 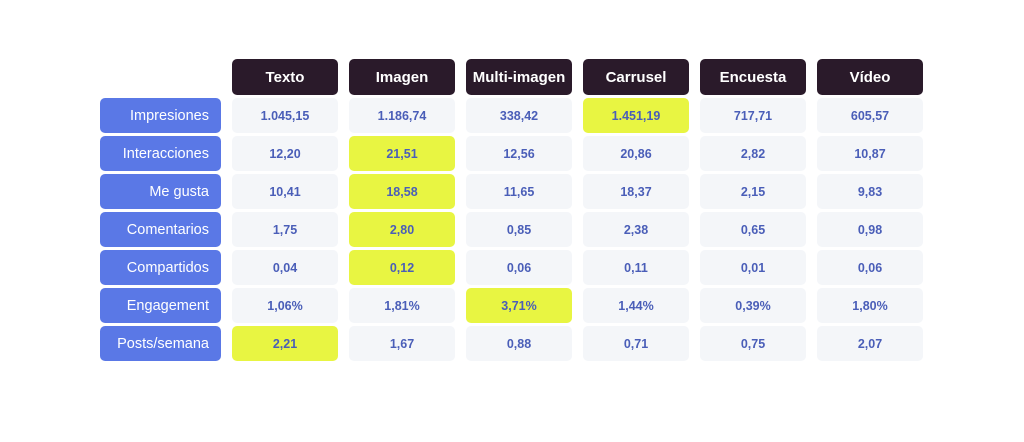 What do you see at coordinates (519, 305) in the screenshot?
I see `table-cell: 3,71%` at bounding box center [519, 305].